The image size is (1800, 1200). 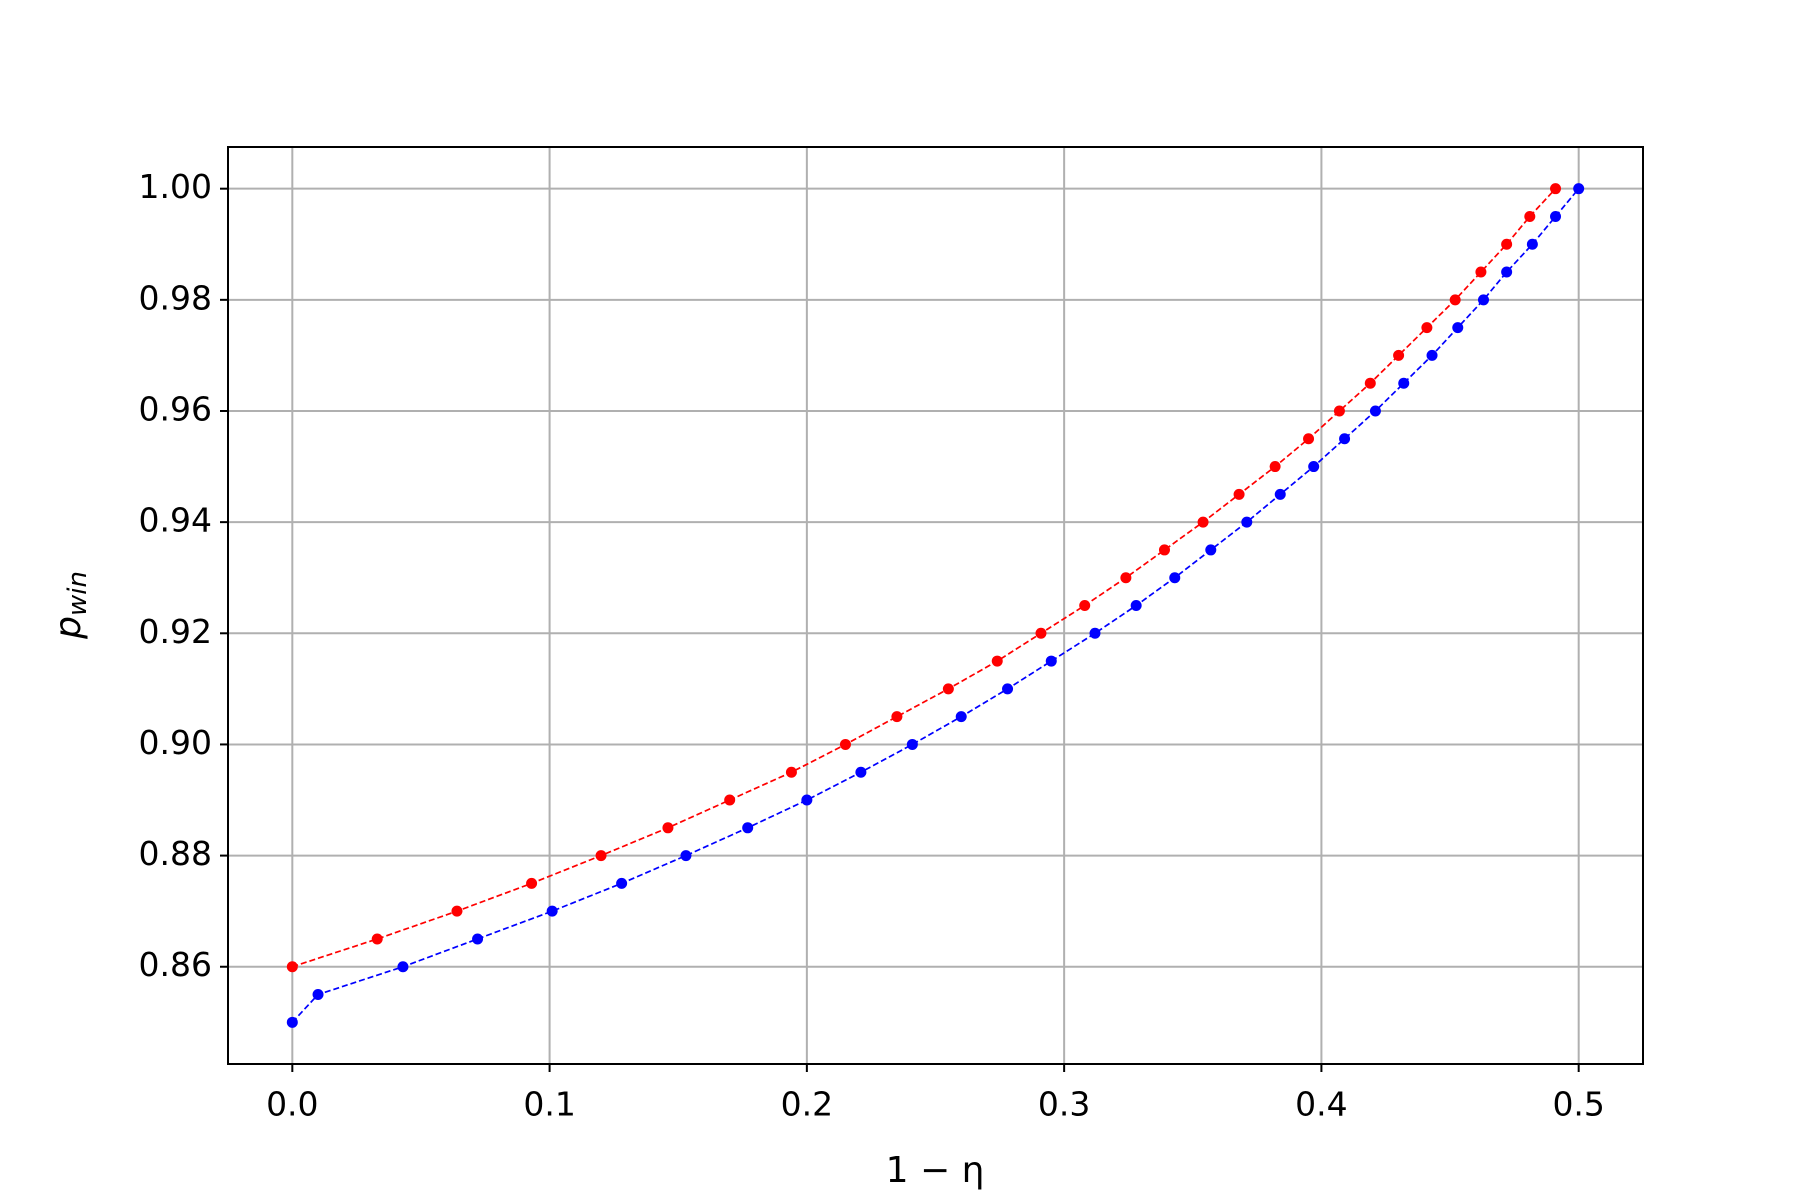 What do you see at coordinates (1321, 1104) in the screenshot?
I see `x-tick-label: 0.4` at bounding box center [1321, 1104].